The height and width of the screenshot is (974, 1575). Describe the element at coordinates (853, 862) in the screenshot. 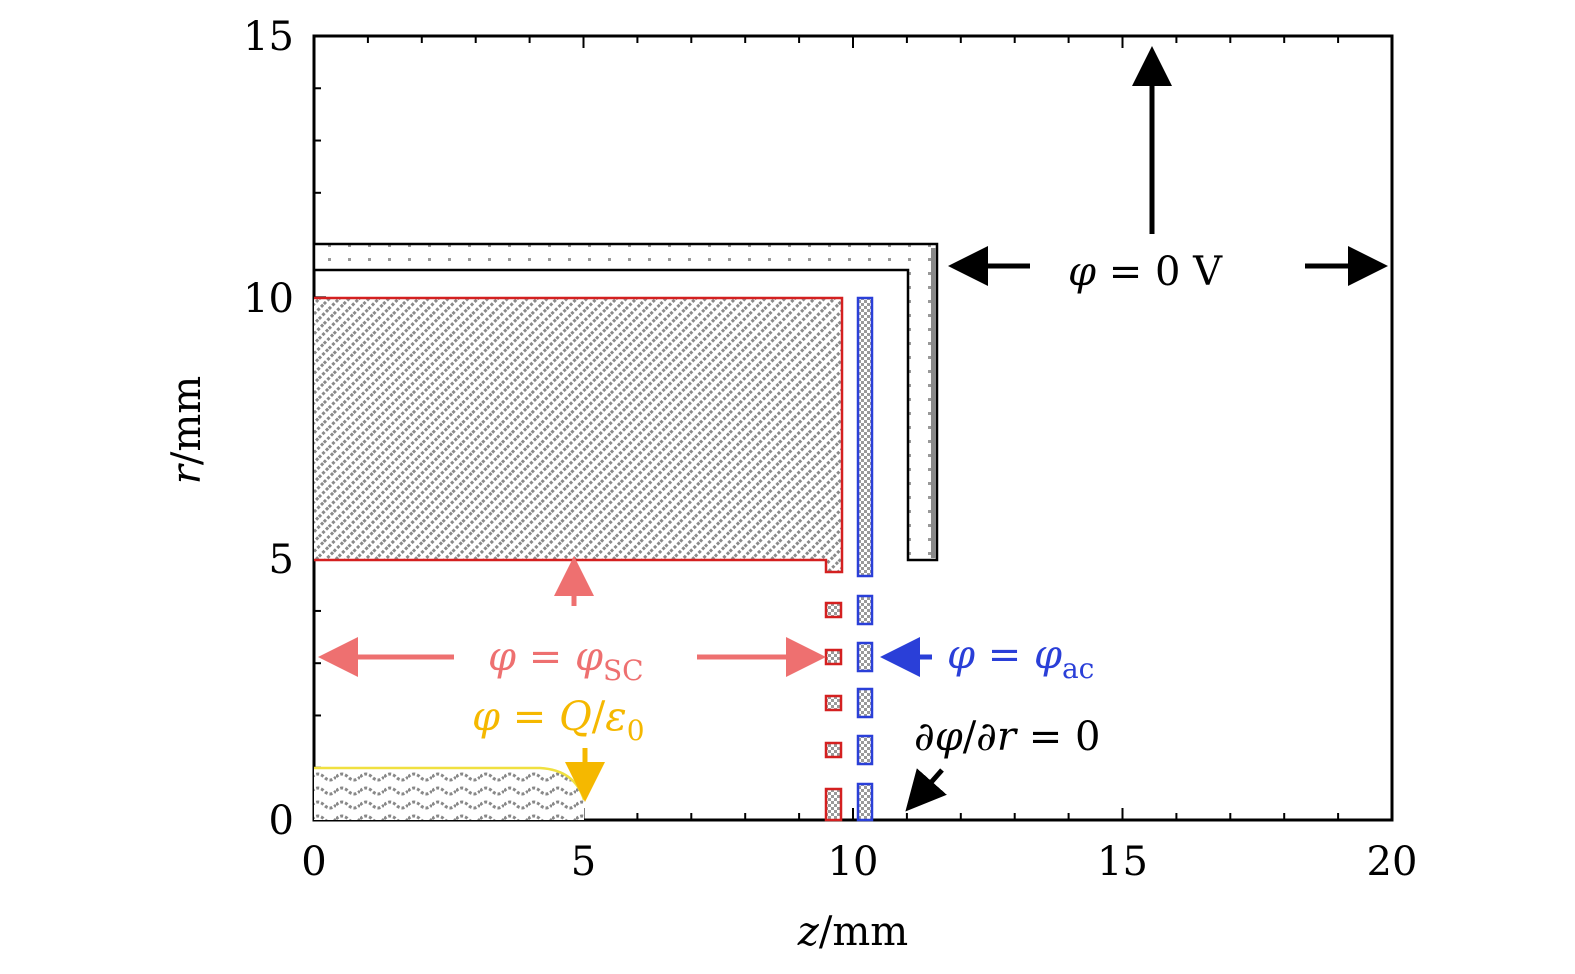

I see `x-tick-label-10: 10` at that location.